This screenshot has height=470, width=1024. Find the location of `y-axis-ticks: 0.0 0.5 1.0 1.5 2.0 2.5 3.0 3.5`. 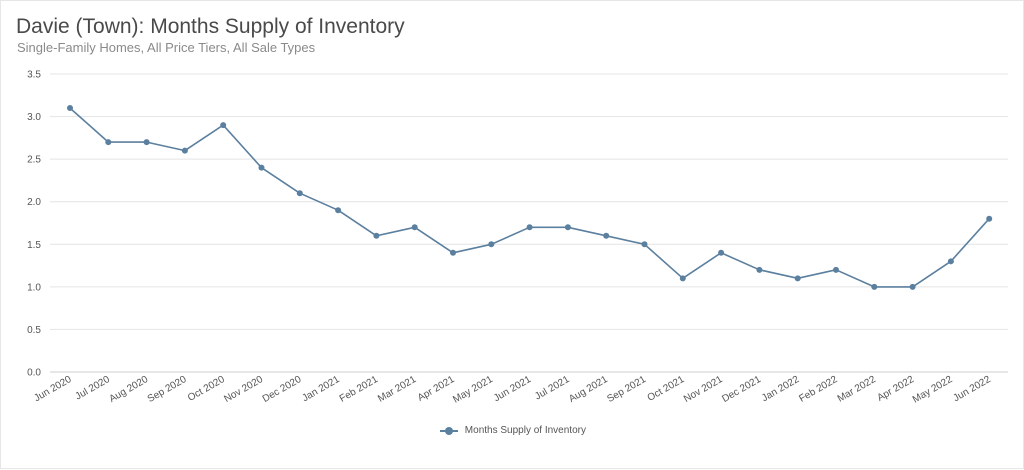

y-axis-ticks: 0.0 0.5 1.0 1.5 2.0 2.5 3.0 3.5 is located at coordinates (34, 224).